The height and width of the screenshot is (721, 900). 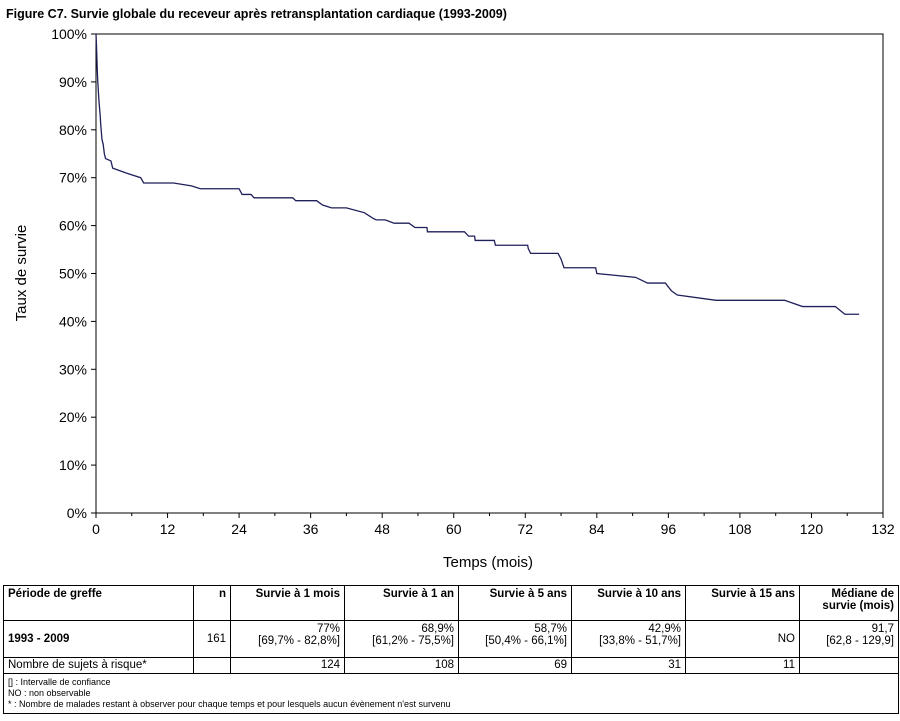 What do you see at coordinates (401, 665) in the screenshot?
I see `risk-value-1-an: 108` at bounding box center [401, 665].